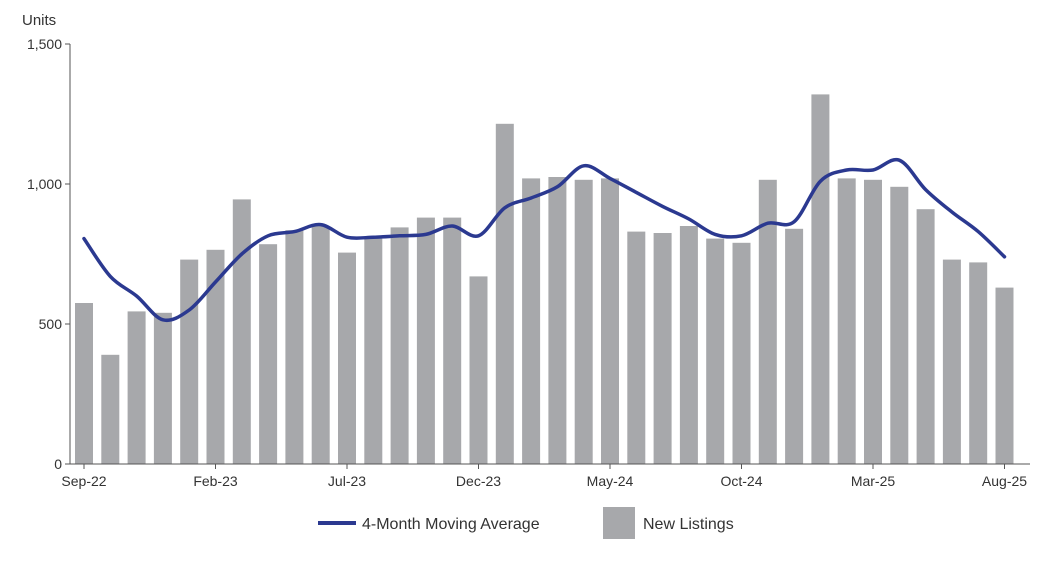 The width and height of the screenshot is (1064, 565). What do you see at coordinates (44, 44) in the screenshot?
I see `y-tick-label: 1,500` at bounding box center [44, 44].